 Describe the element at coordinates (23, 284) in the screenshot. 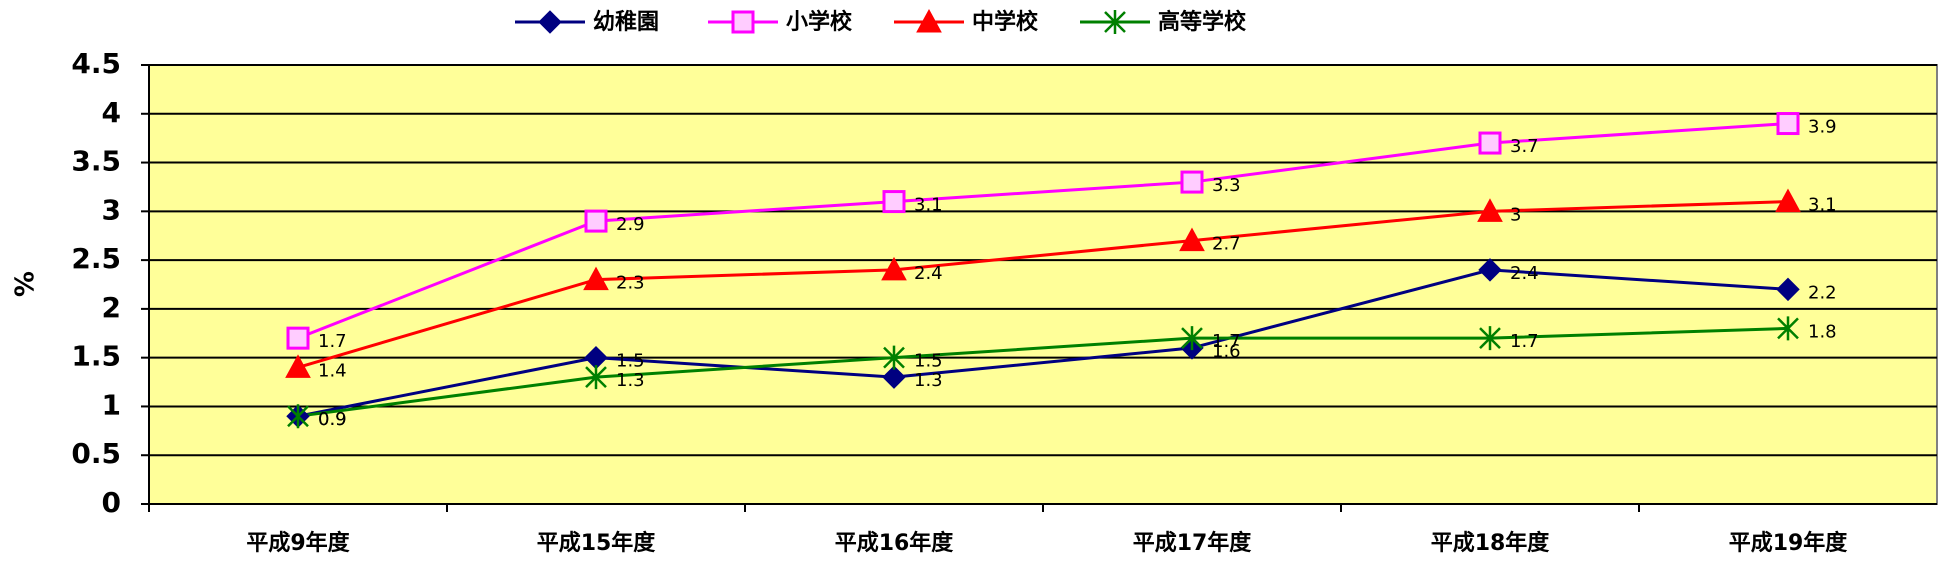

I see `y-axis-label: %` at that location.